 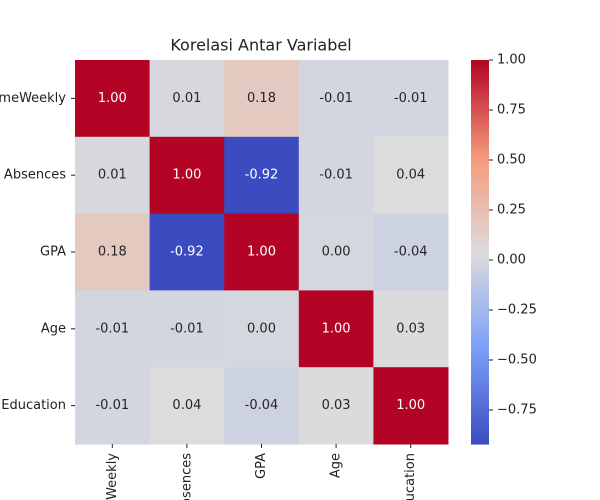 What do you see at coordinates (261, 466) in the screenshot?
I see `x-tick-label: GPA` at bounding box center [261, 466].